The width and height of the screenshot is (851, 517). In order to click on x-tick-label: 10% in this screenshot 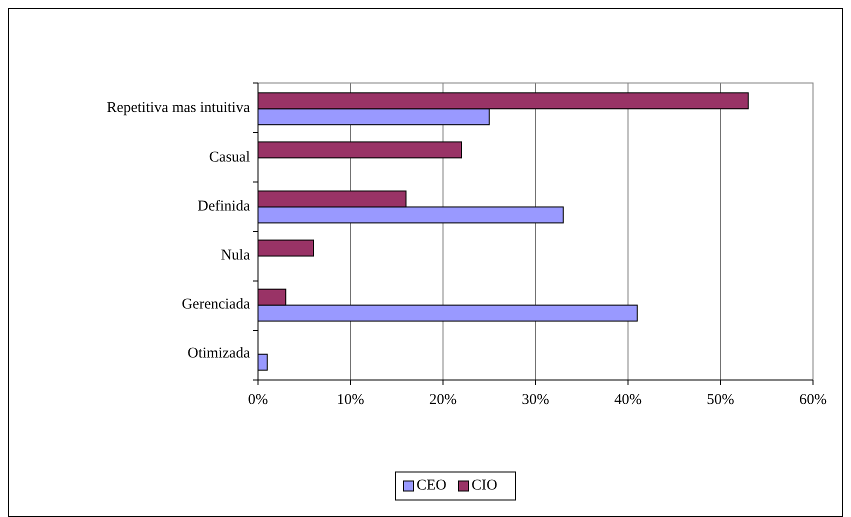, I will do `click(350, 400)`.